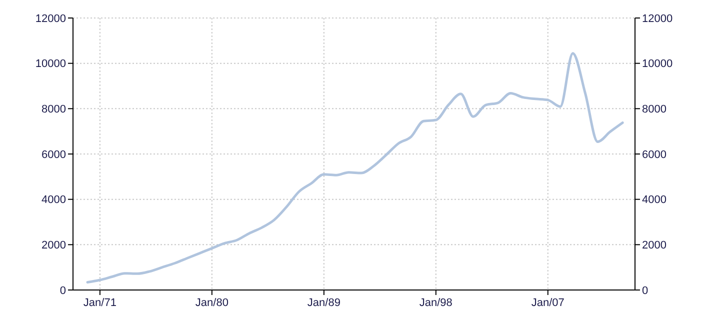  Describe the element at coordinates (323, 303) in the screenshot. I see `x-tick-label: Jan/89` at that location.